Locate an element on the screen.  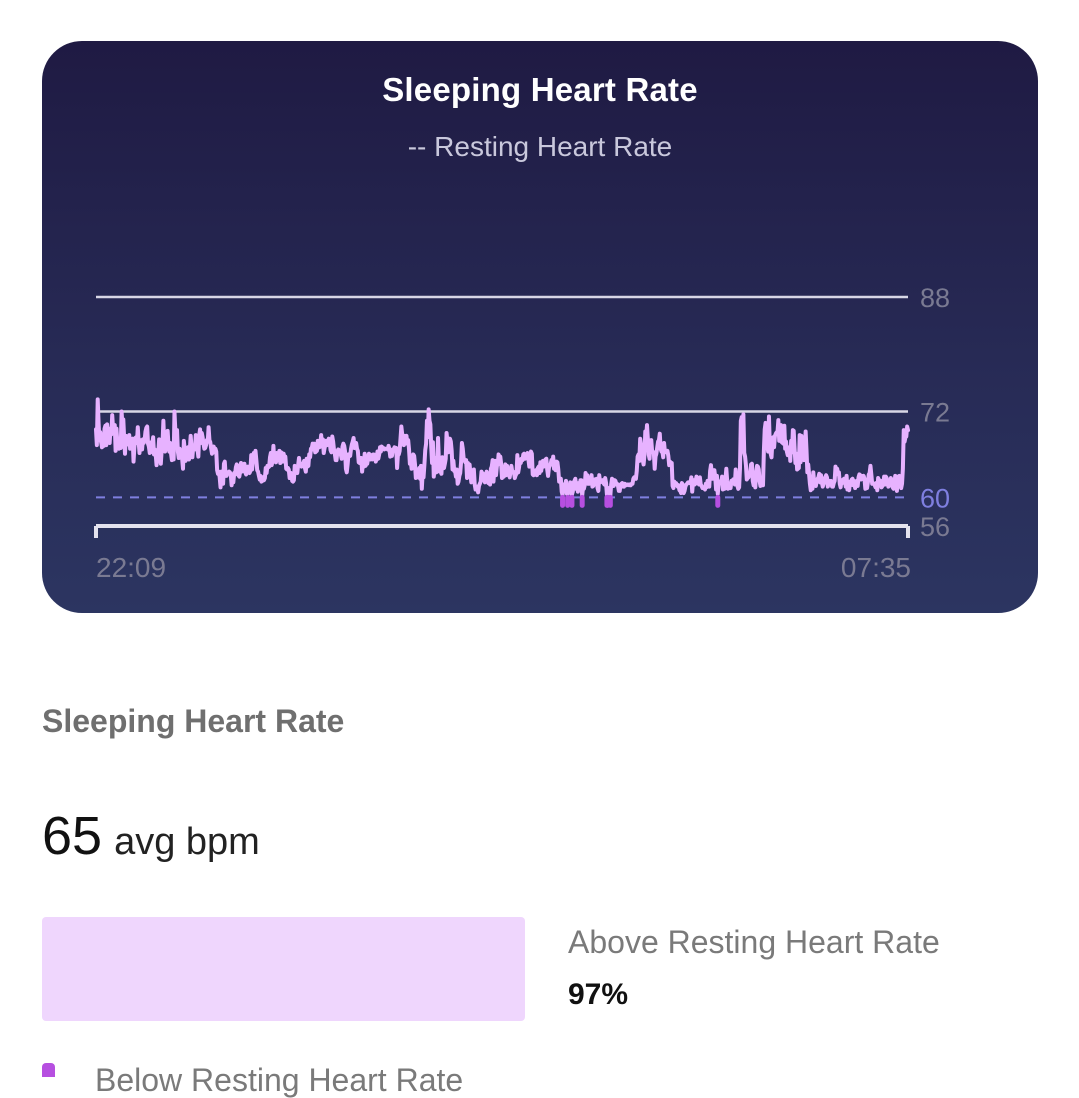
resting-heart-rate-label: 60 is located at coordinates (935, 498).